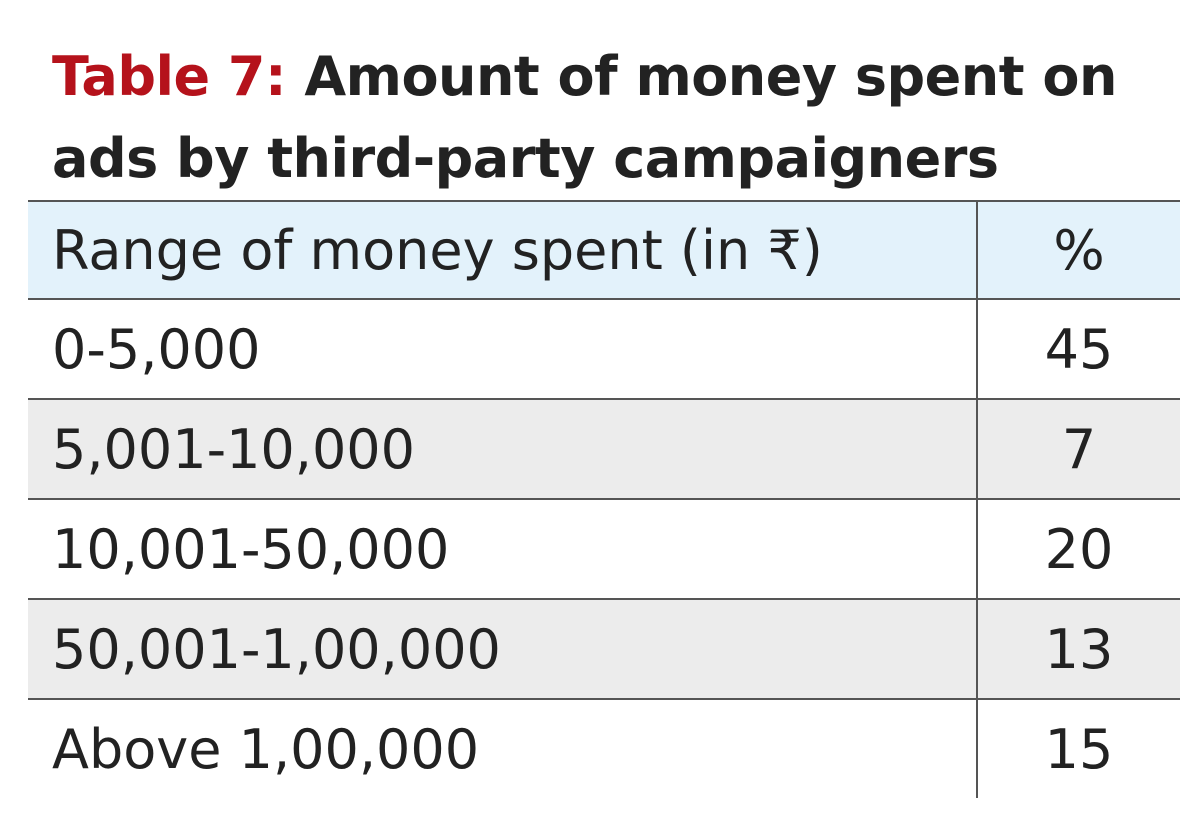  I want to click on cell-percent: 7, so click(1078, 449).